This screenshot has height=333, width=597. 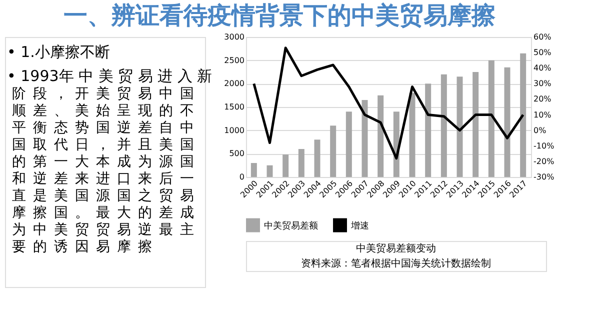 I want to click on y2-tick-label: 10%, so click(x=543, y=115).